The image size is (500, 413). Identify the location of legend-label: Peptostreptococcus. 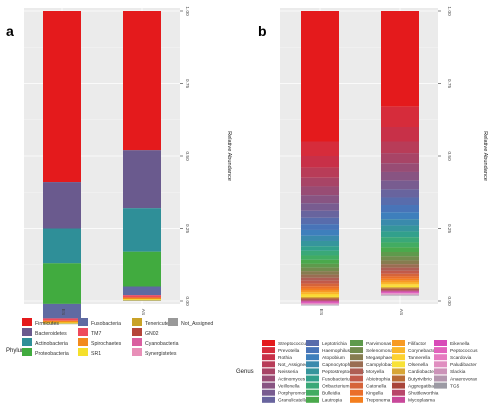
(343, 372).